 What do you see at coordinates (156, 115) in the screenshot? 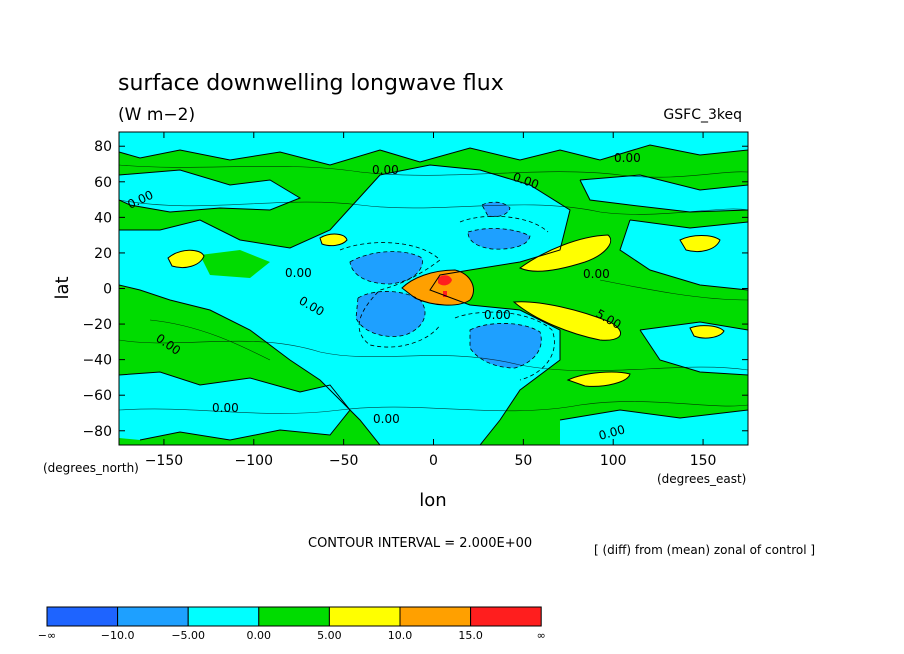
I see `units-label: (W m−2)` at bounding box center [156, 115].